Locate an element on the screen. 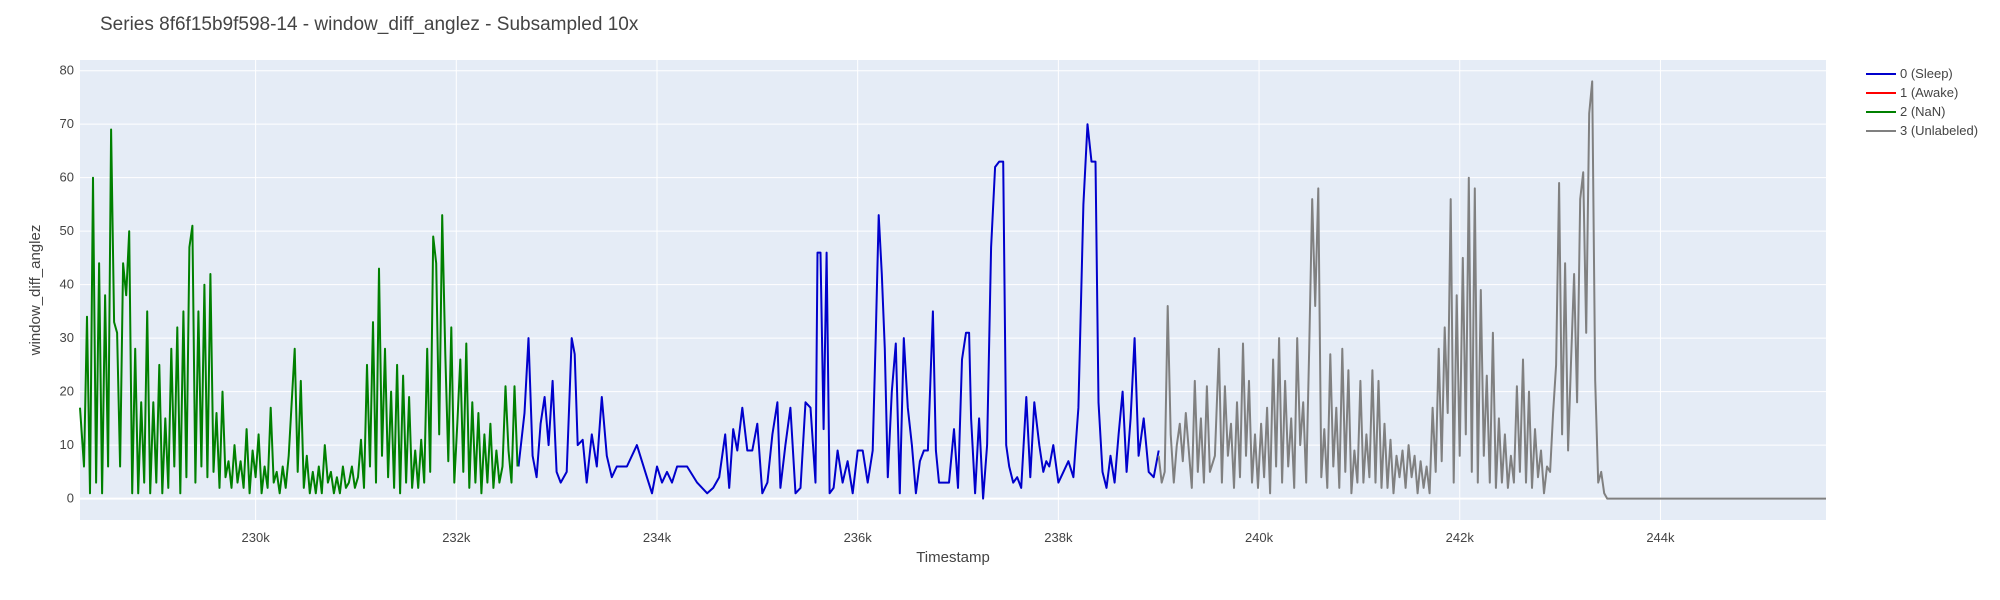 The width and height of the screenshot is (2000, 600). x-axis-ticks: 230k 232k 234k 236k 238k 240k 242k 244k is located at coordinates (959, 537).